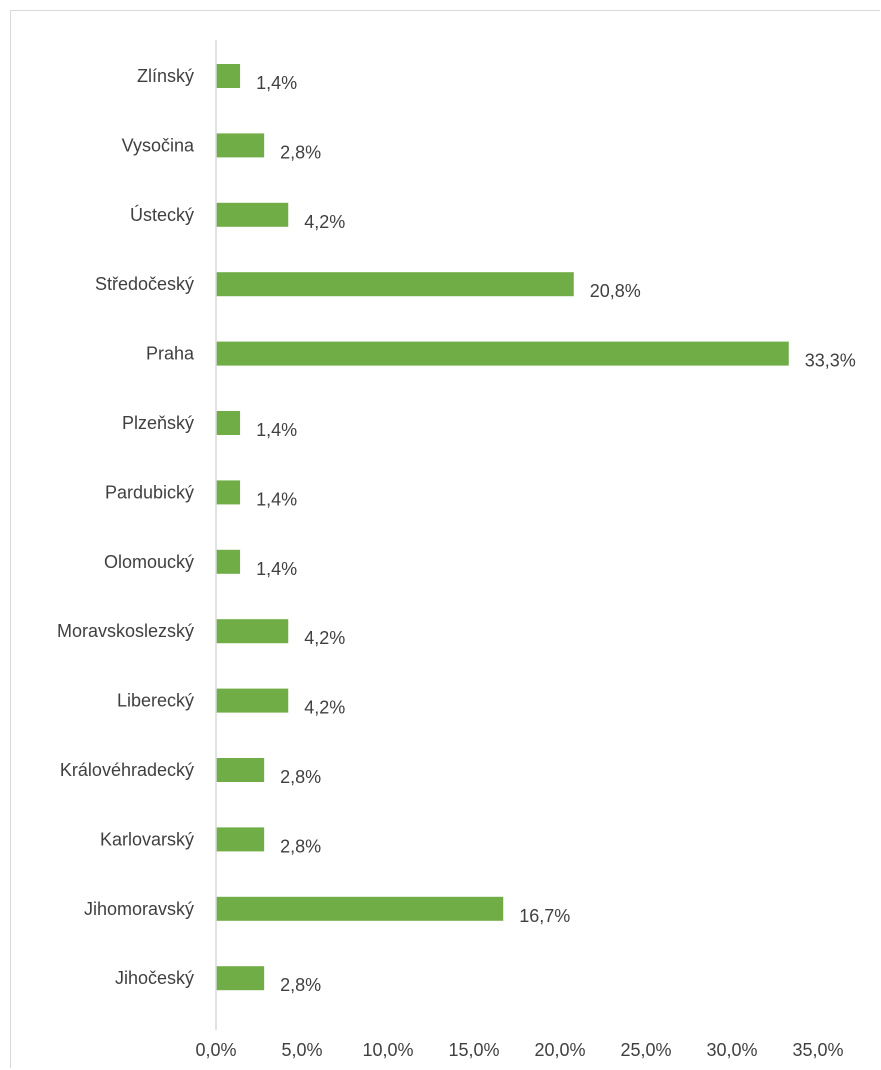 This screenshot has width=881, height=1070. What do you see at coordinates (387, 1050) in the screenshot?
I see `x-tick-label-2: 10,0%` at bounding box center [387, 1050].